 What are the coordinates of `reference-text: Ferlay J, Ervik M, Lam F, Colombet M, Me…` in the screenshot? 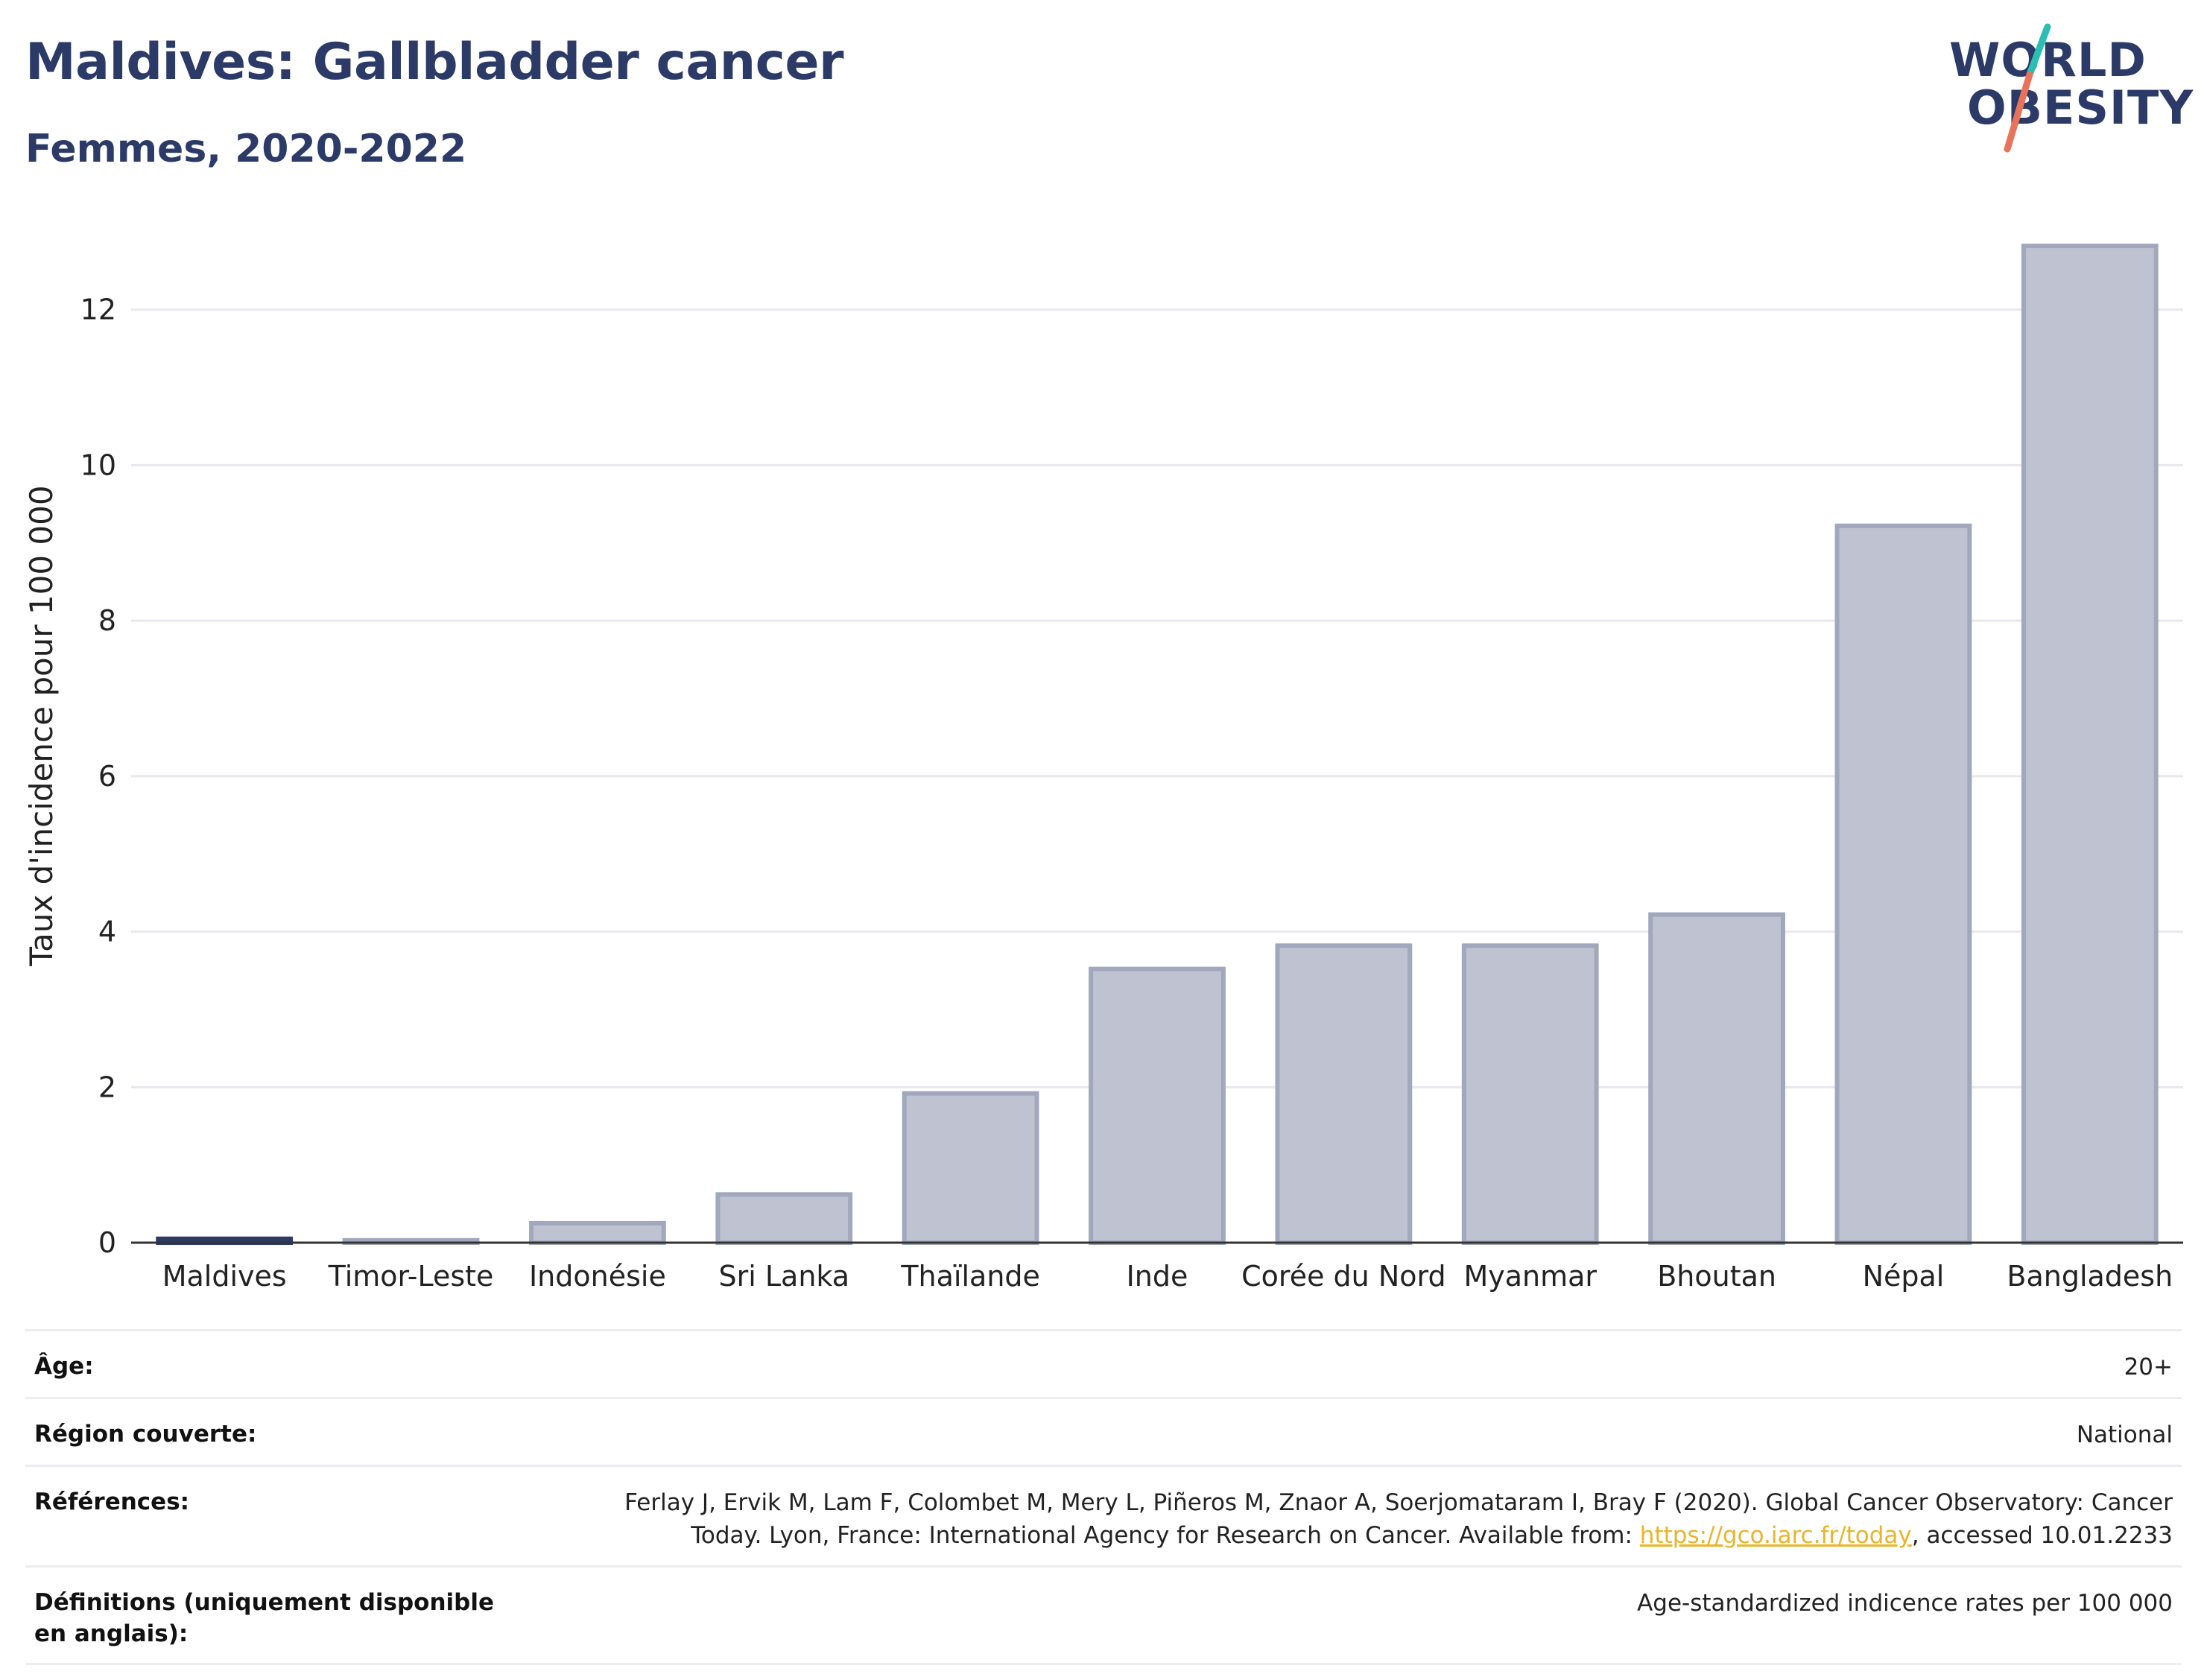 It's located at (1398, 1519).